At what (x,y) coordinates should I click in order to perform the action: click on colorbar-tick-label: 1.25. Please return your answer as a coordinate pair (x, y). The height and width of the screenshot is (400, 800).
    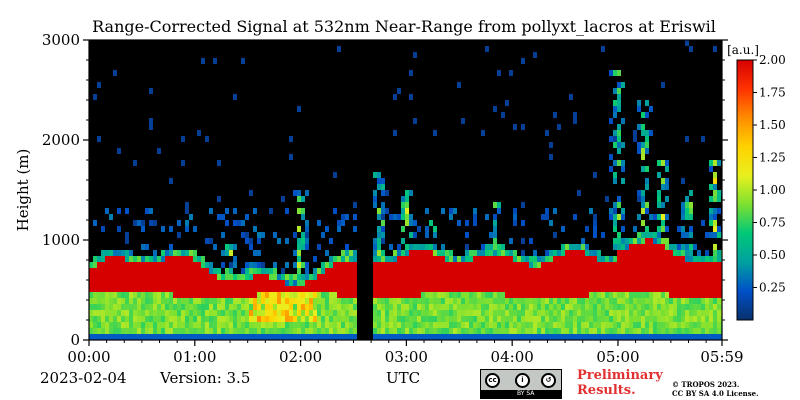
    Looking at the image, I should click on (772, 158).